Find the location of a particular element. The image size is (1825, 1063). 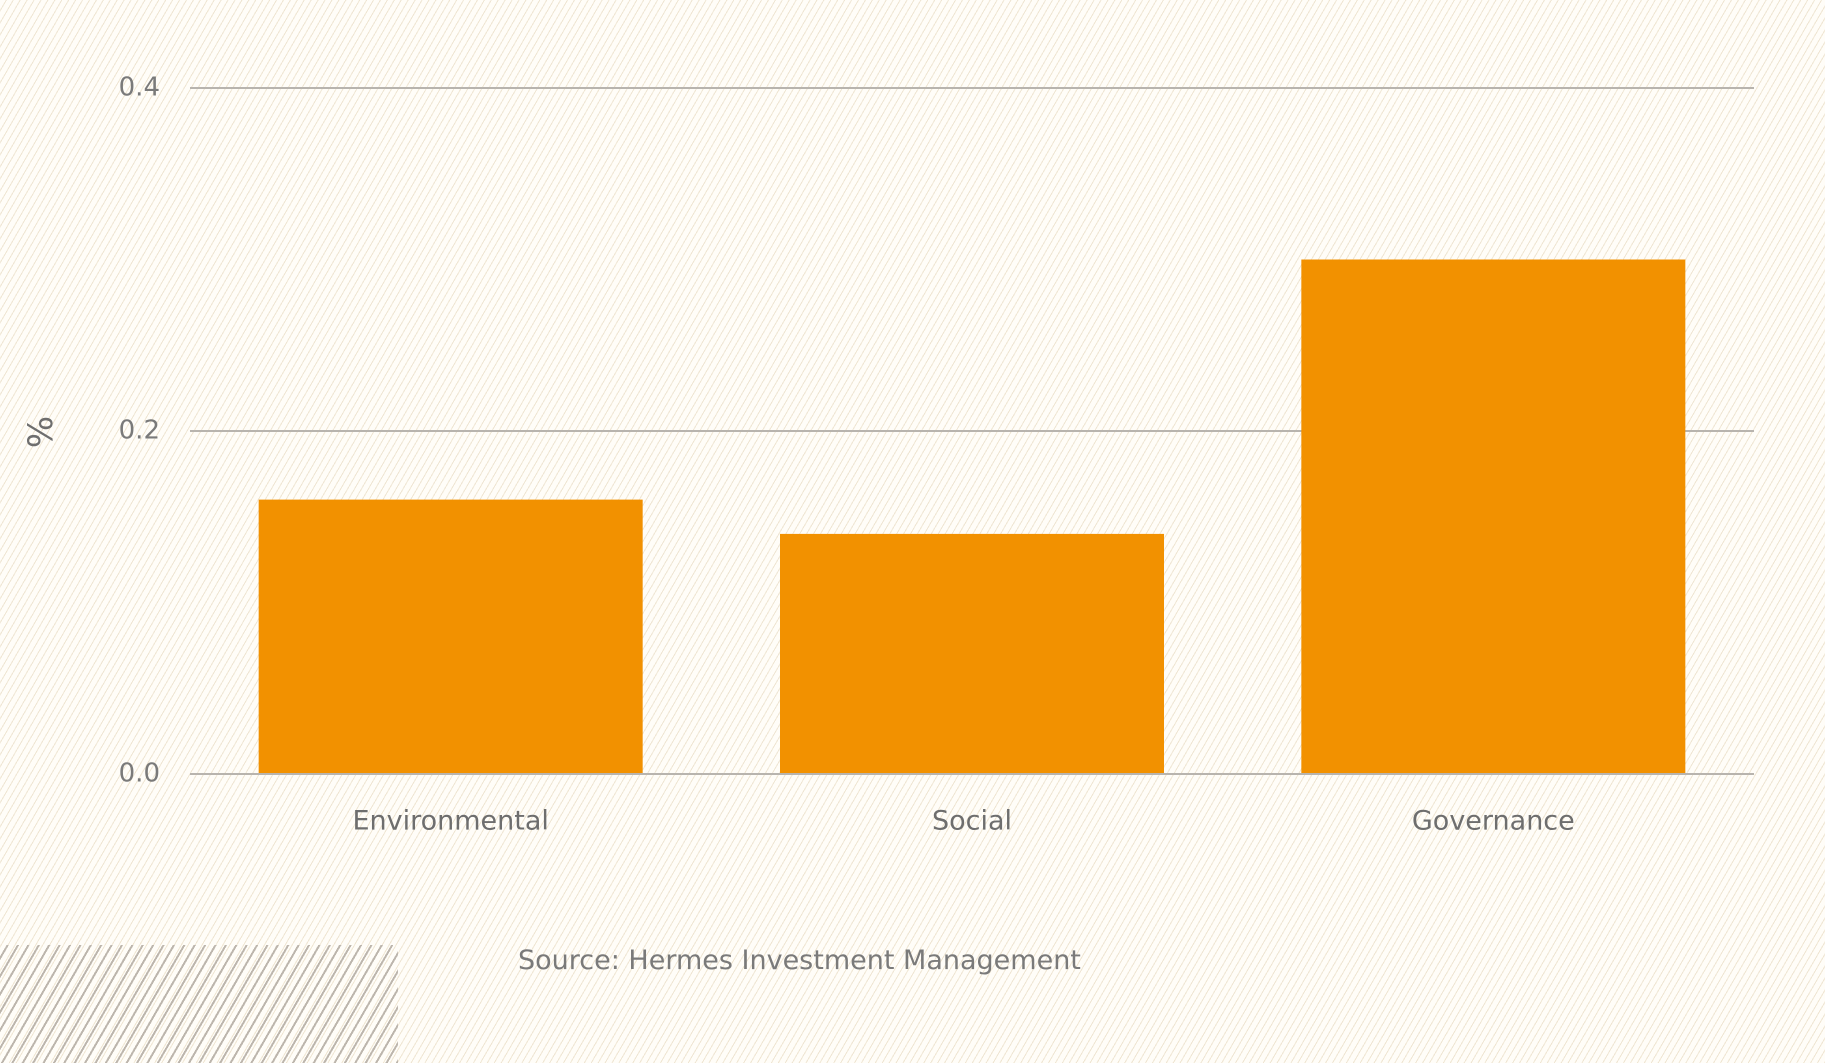

y-tick-label: 0.0 is located at coordinates (139, 774).